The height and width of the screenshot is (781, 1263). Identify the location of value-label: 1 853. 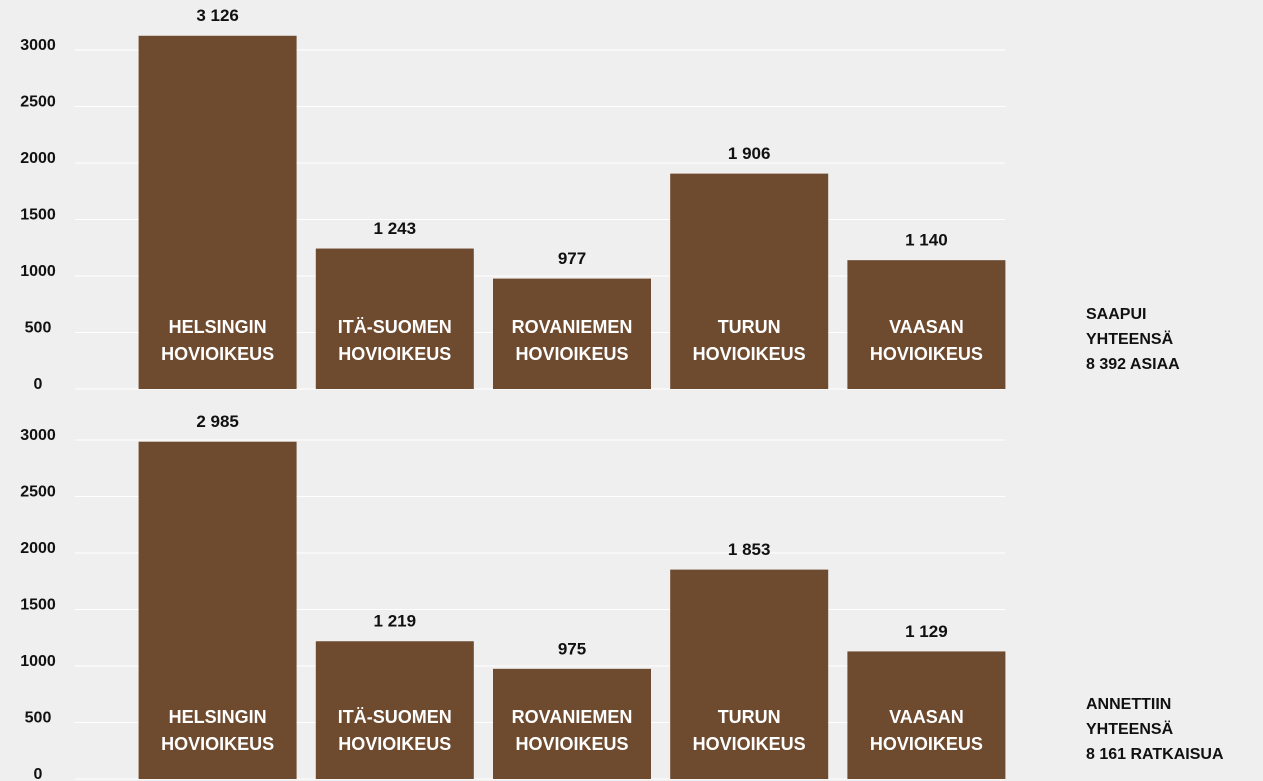
(749, 549).